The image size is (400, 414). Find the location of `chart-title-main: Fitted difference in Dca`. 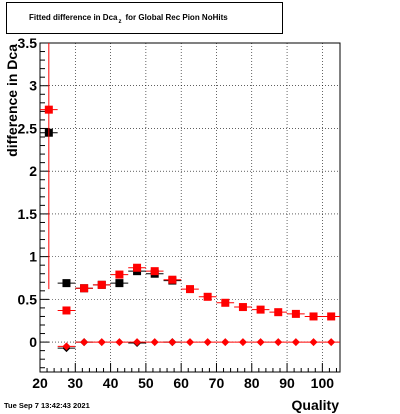

chart-title-main: Fitted difference in Dca is located at coordinates (73, 17).